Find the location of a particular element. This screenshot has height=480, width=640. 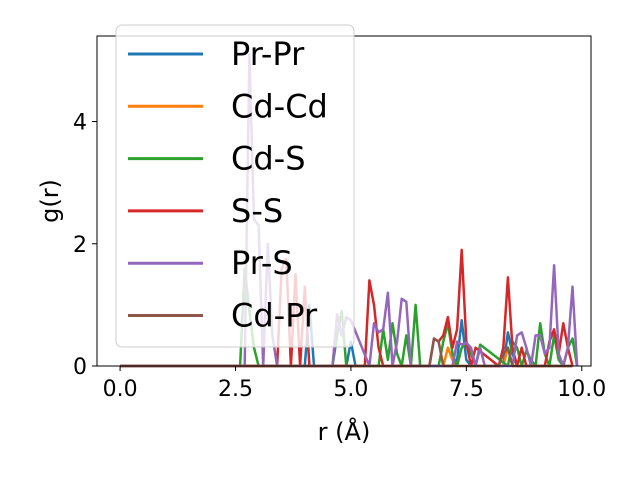

legend-label: Cd-Pr is located at coordinates (274, 316).